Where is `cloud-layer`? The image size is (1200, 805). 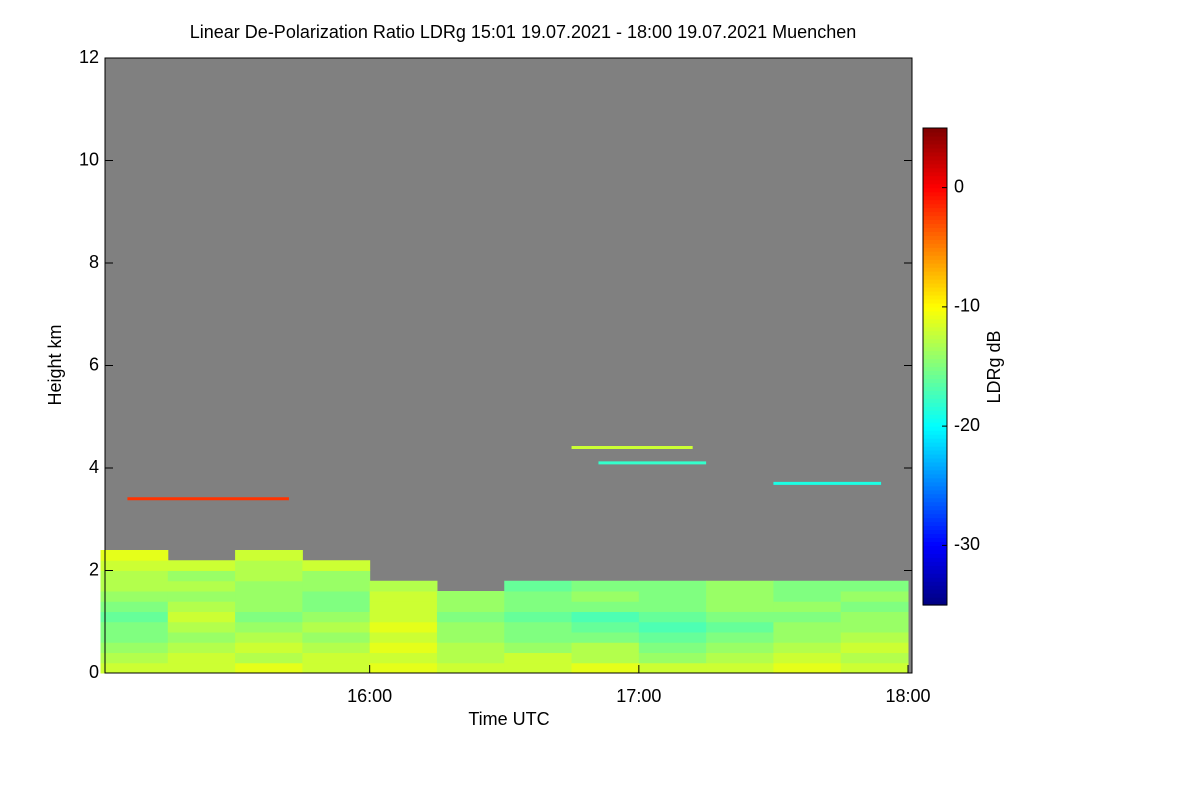 cloud-layer is located at coordinates (208, 499).